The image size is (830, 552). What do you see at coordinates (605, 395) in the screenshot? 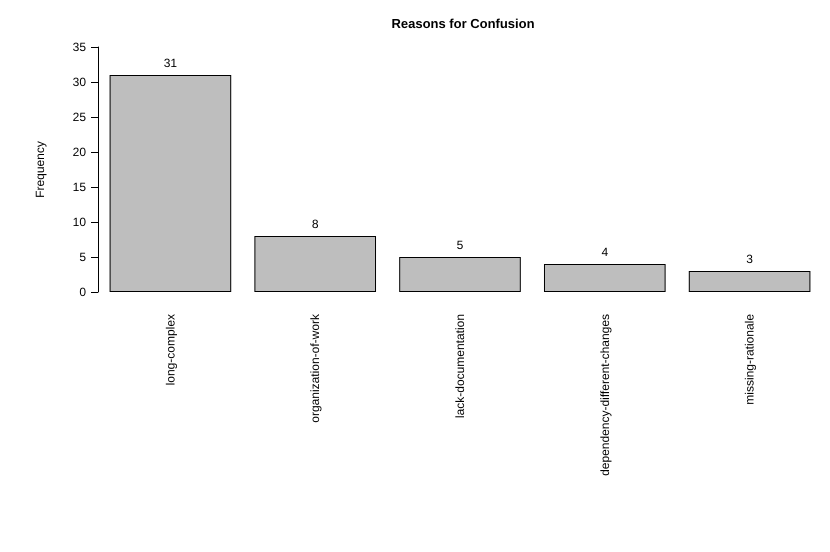
I see `x-tick-label: dependency-different-changes` at bounding box center [605, 395].